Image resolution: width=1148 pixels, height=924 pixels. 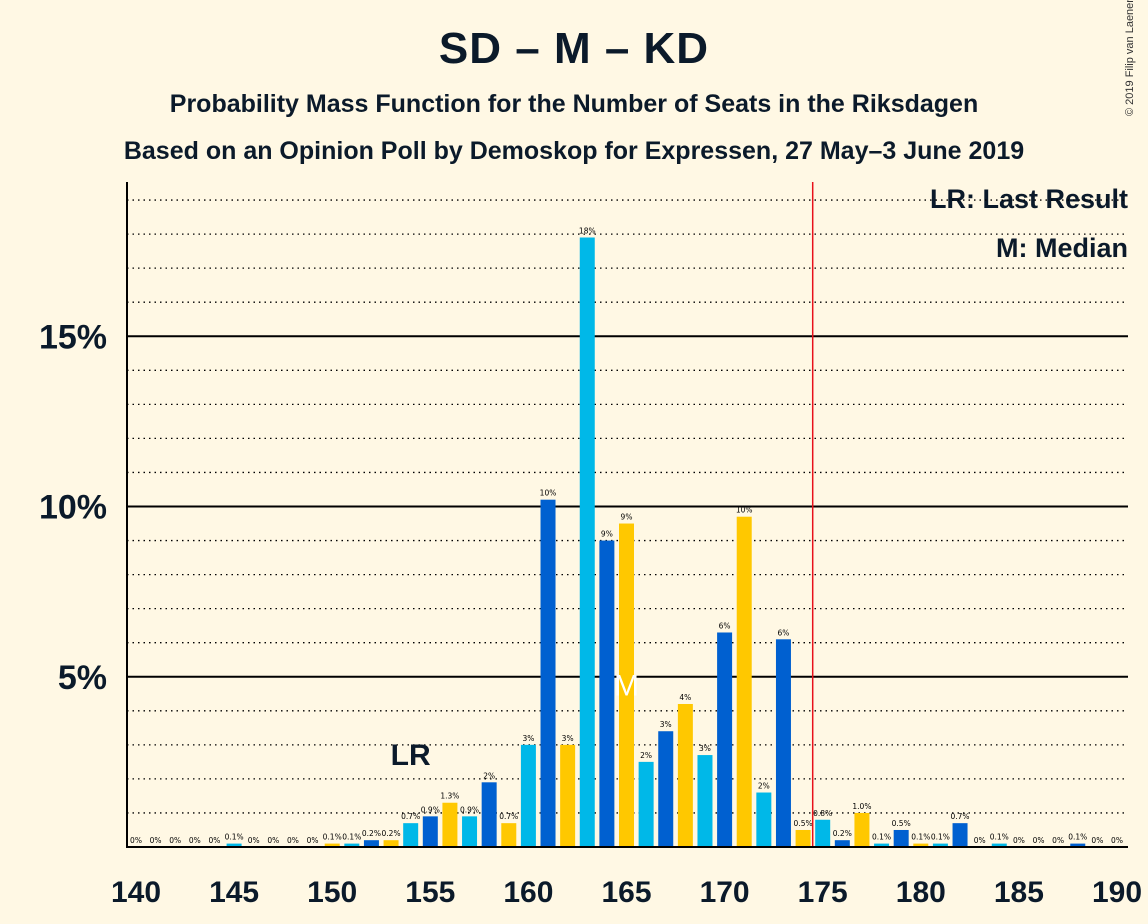 I want to click on y-tick-label: 15%, so click(x=73, y=337).